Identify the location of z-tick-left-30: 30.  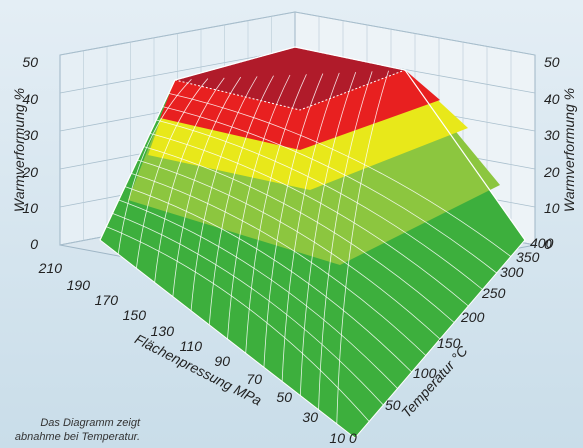
(30, 135).